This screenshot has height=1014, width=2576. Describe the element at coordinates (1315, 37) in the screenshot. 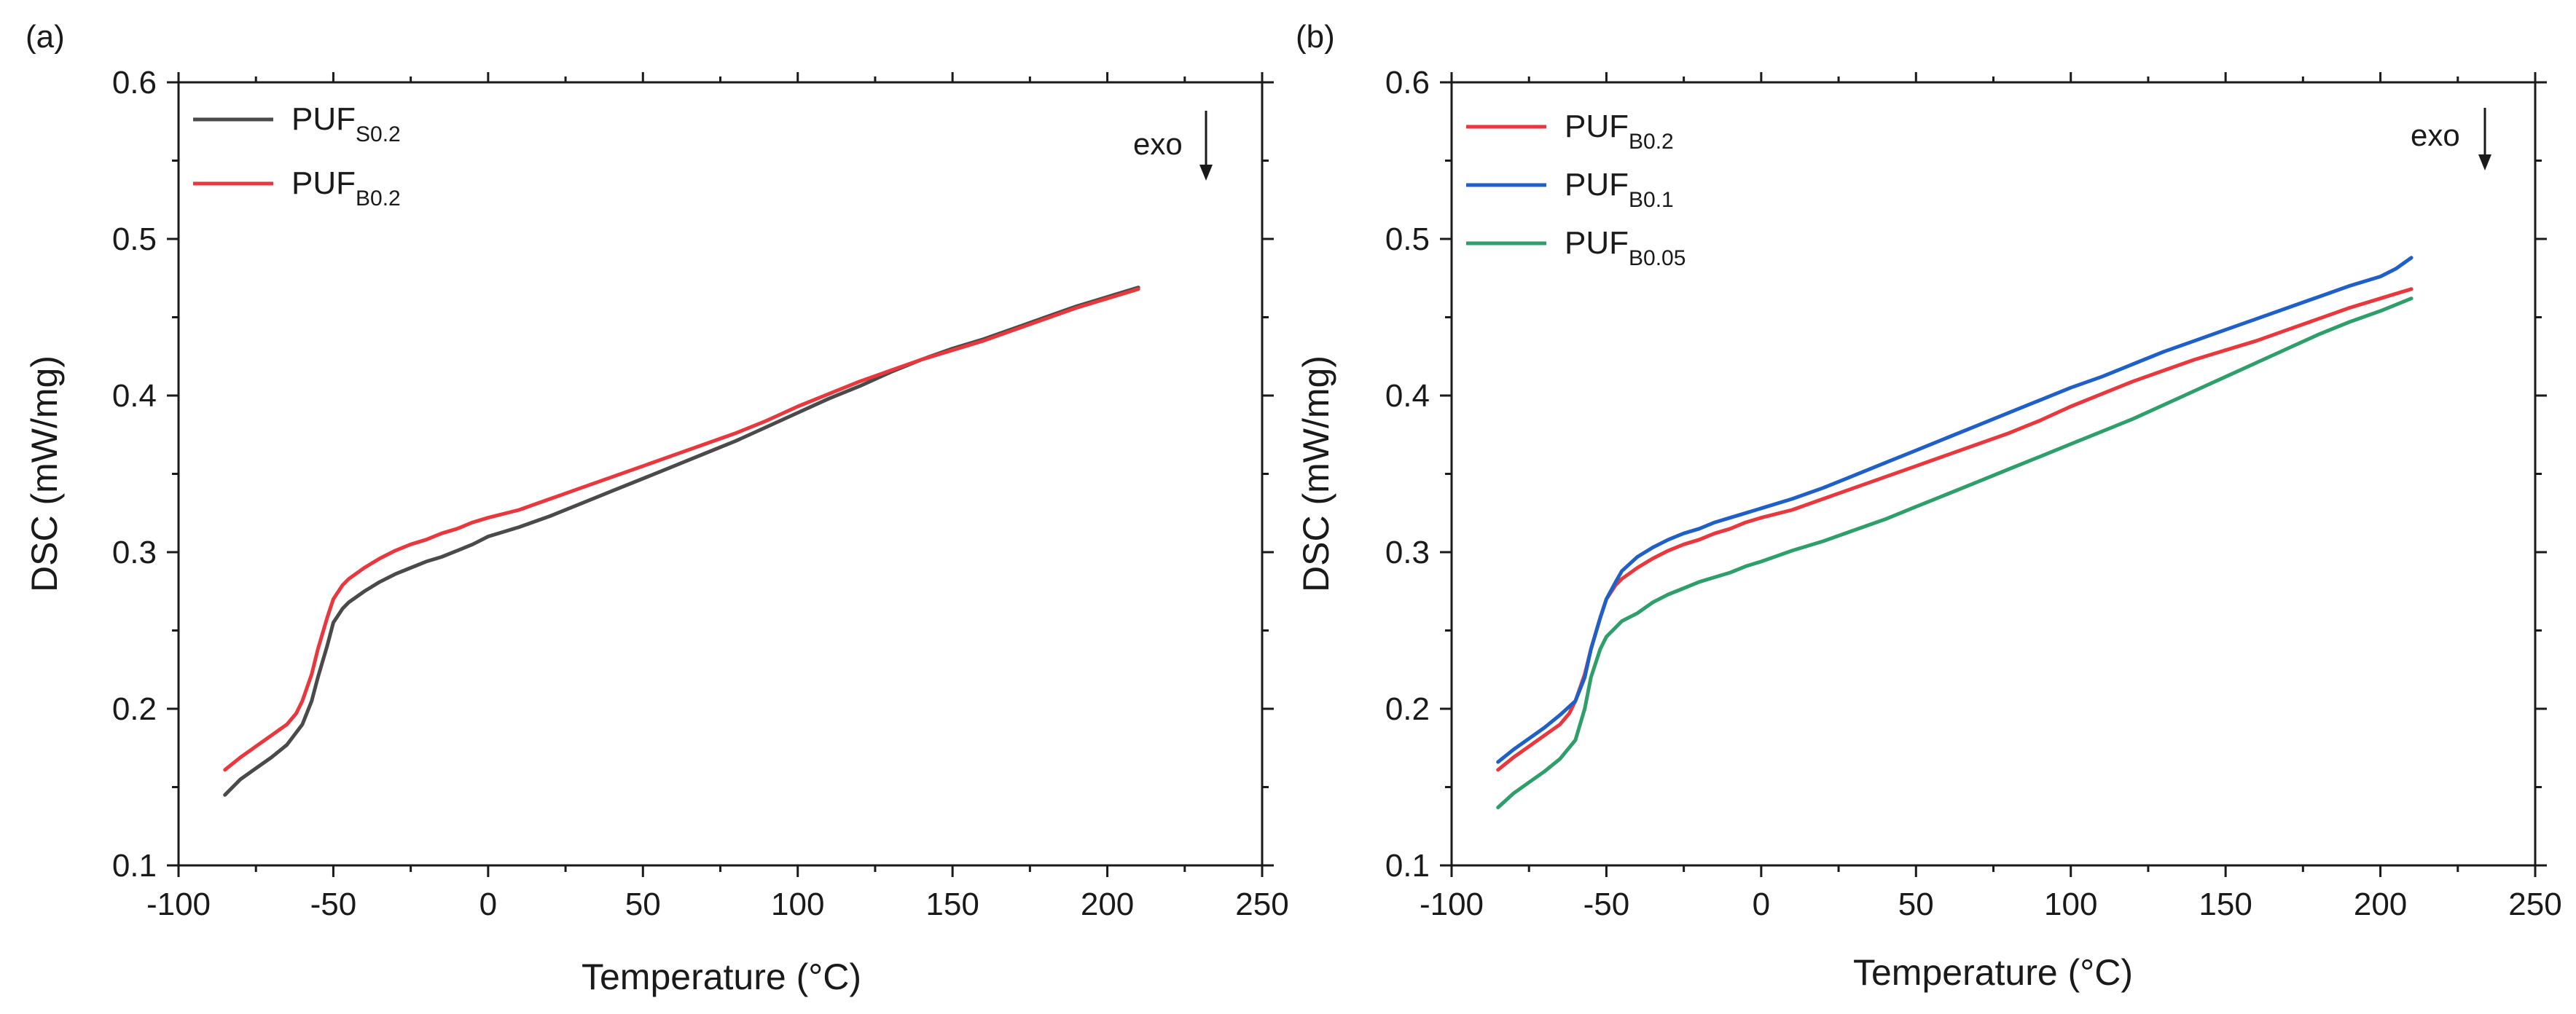

I see `panel-label: (b)` at that location.